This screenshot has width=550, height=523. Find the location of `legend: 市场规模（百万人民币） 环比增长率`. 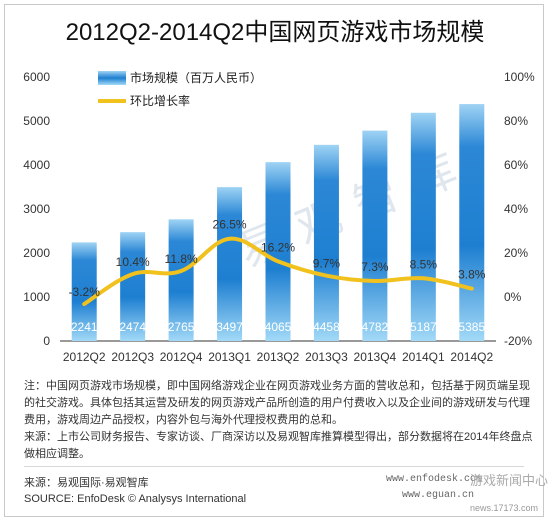

legend: 市场规模（百万人民币） 环比增长率 is located at coordinates (180, 89).